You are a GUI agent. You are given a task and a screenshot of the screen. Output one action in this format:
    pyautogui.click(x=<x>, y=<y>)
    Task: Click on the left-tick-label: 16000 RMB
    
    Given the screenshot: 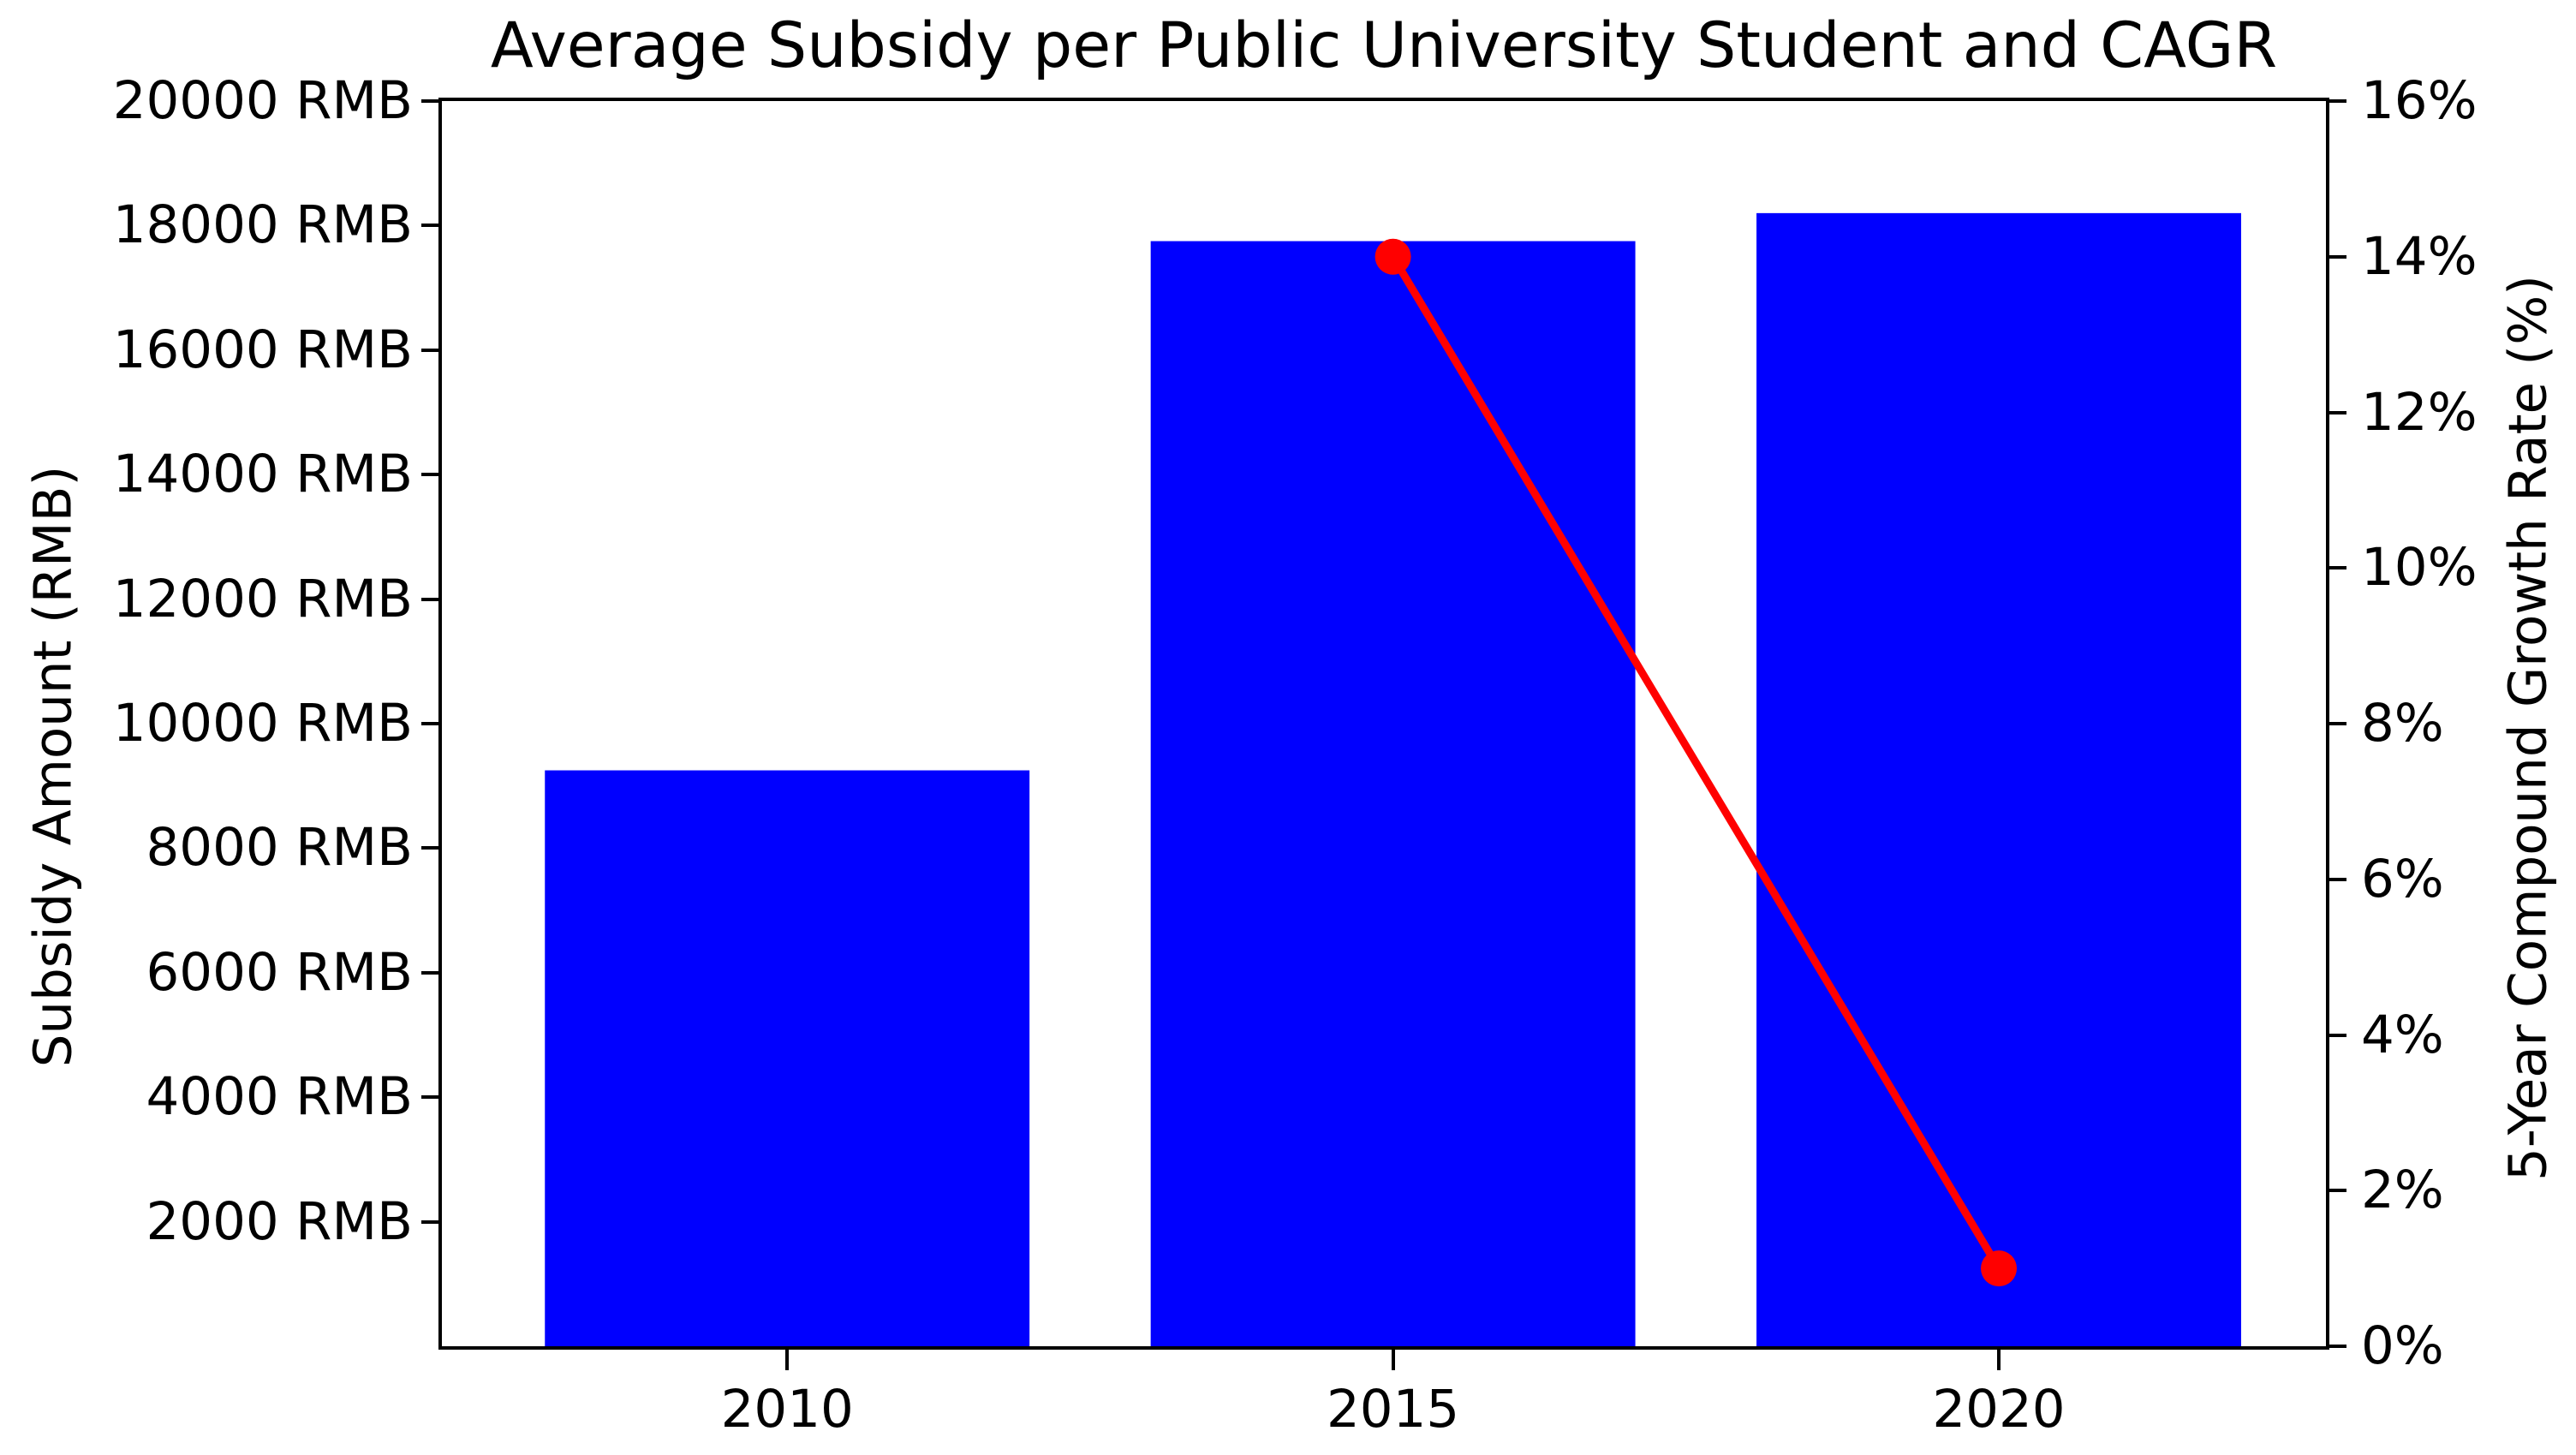 What is the action you would take?
    pyautogui.click(x=262, y=349)
    